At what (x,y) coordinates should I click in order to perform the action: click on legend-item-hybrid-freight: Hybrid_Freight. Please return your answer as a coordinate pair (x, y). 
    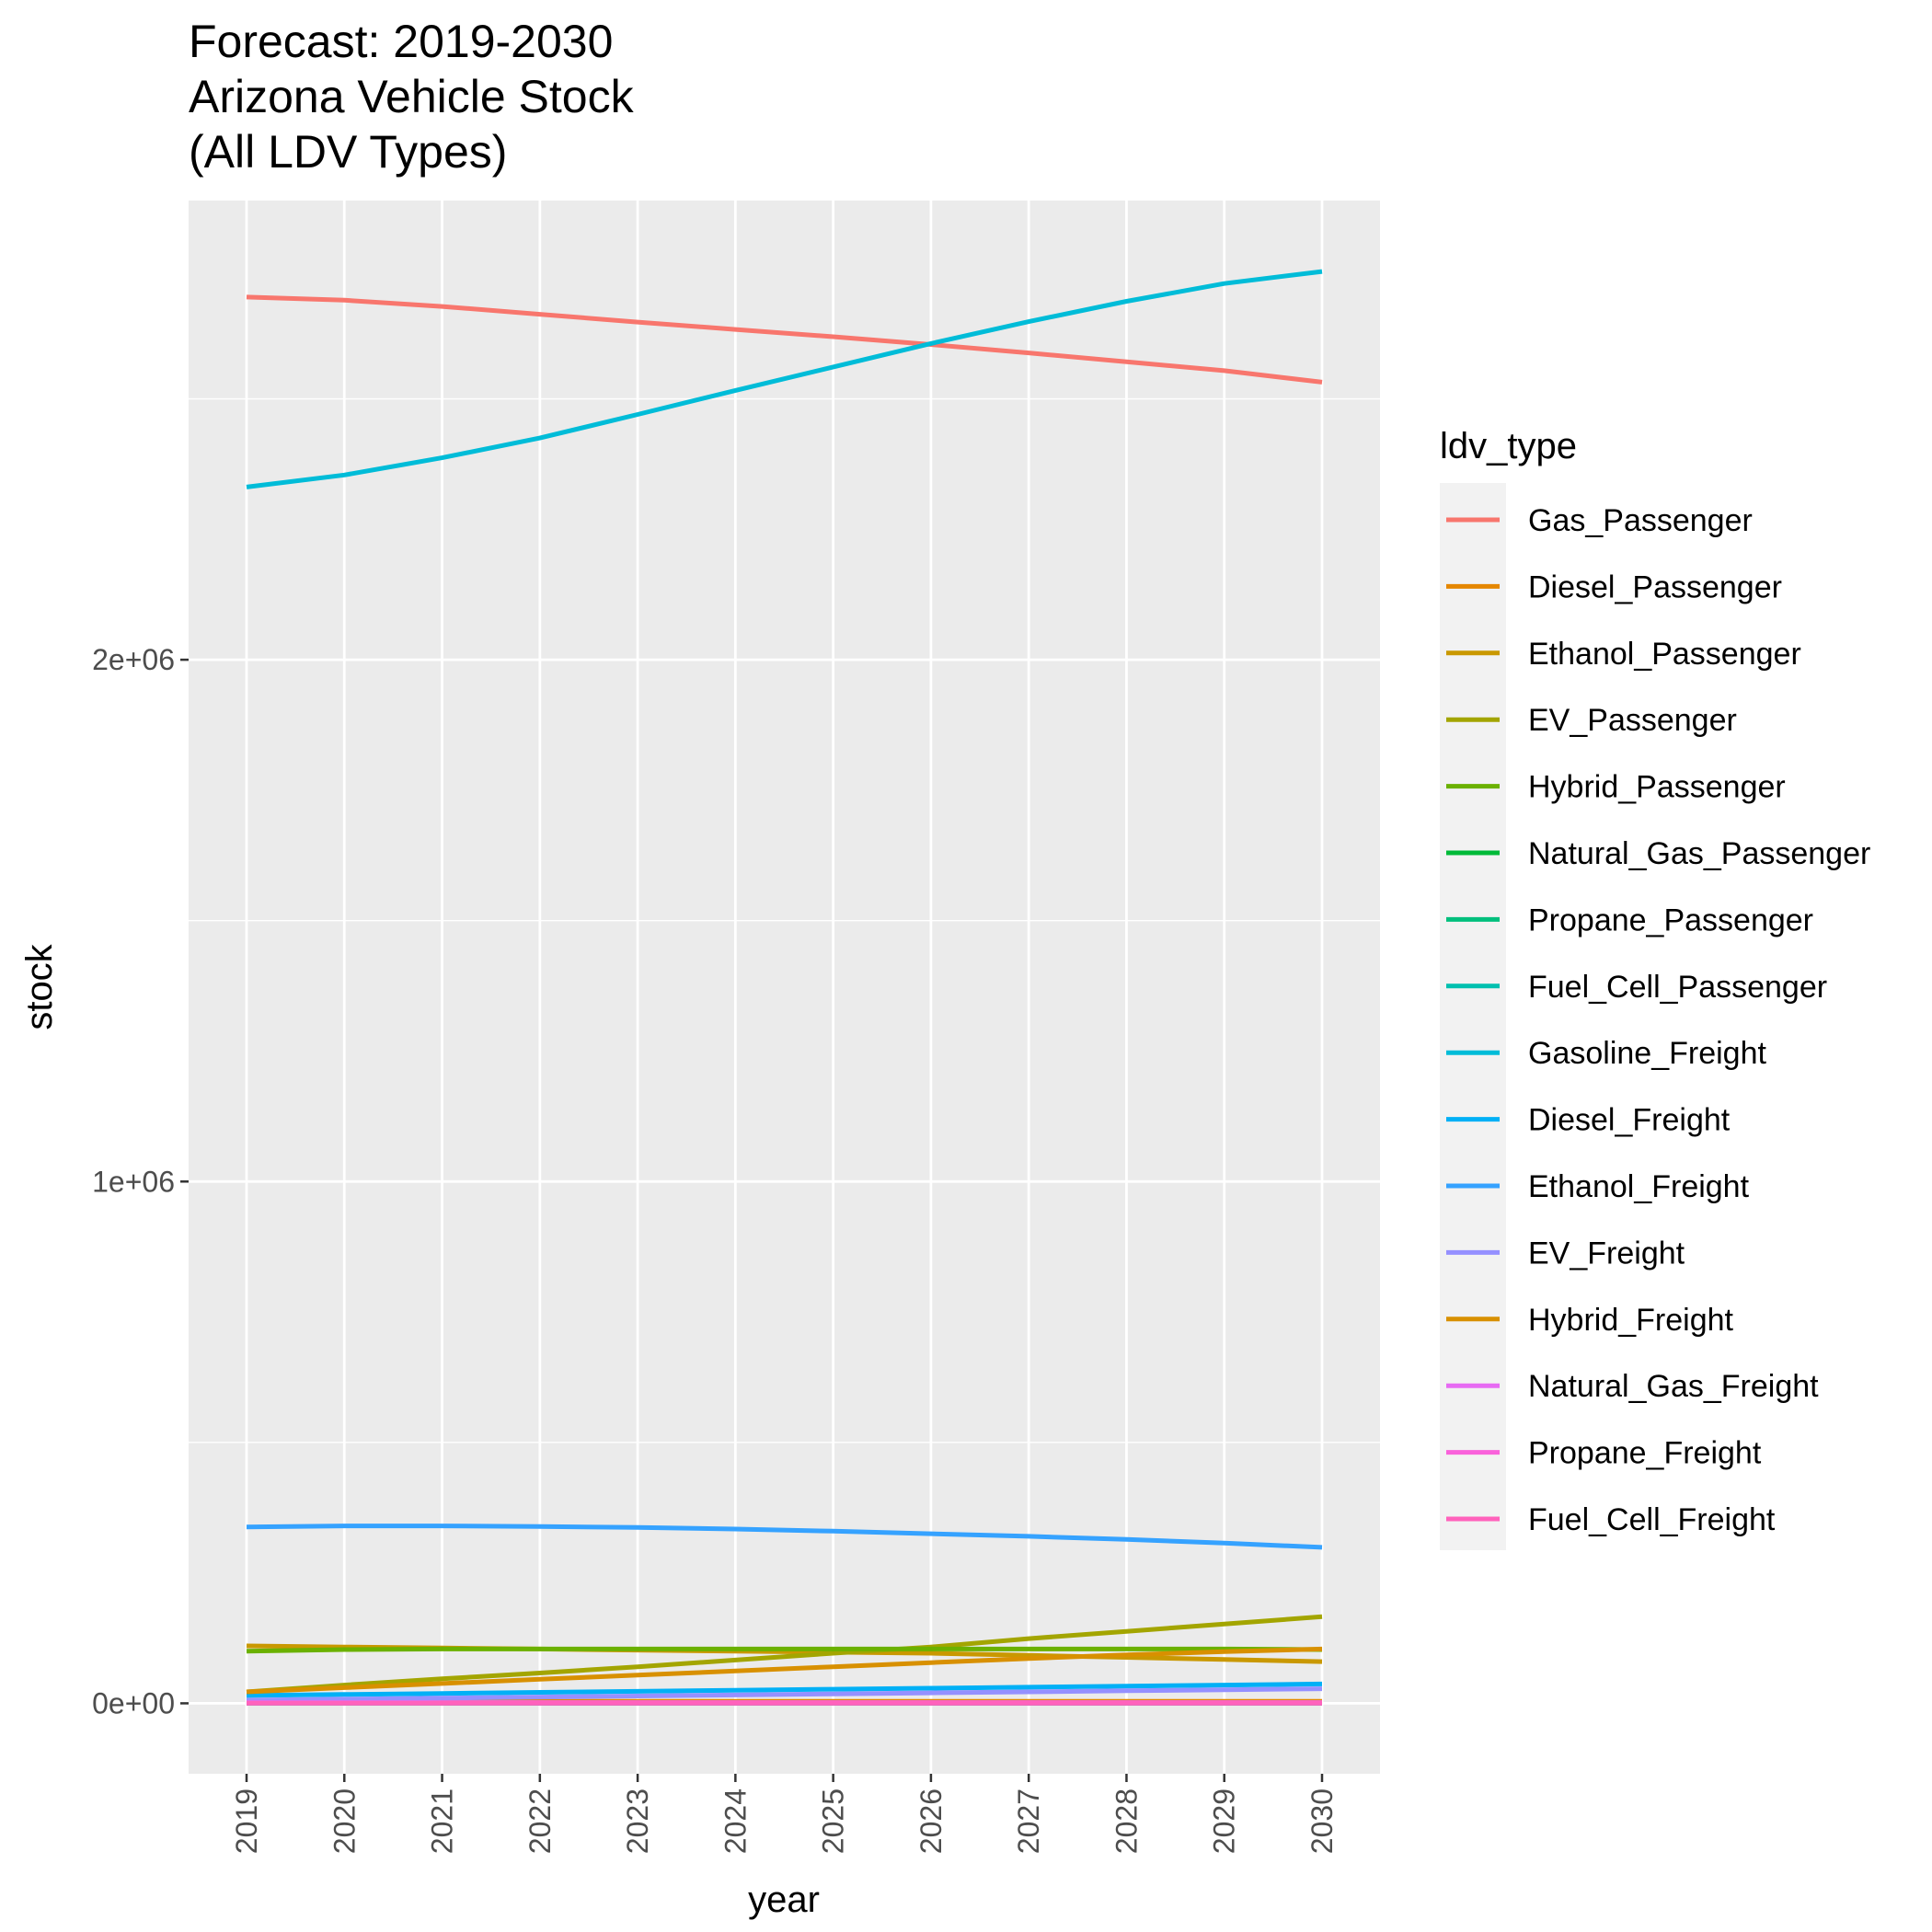
    Looking at the image, I should click on (1590, 1320).